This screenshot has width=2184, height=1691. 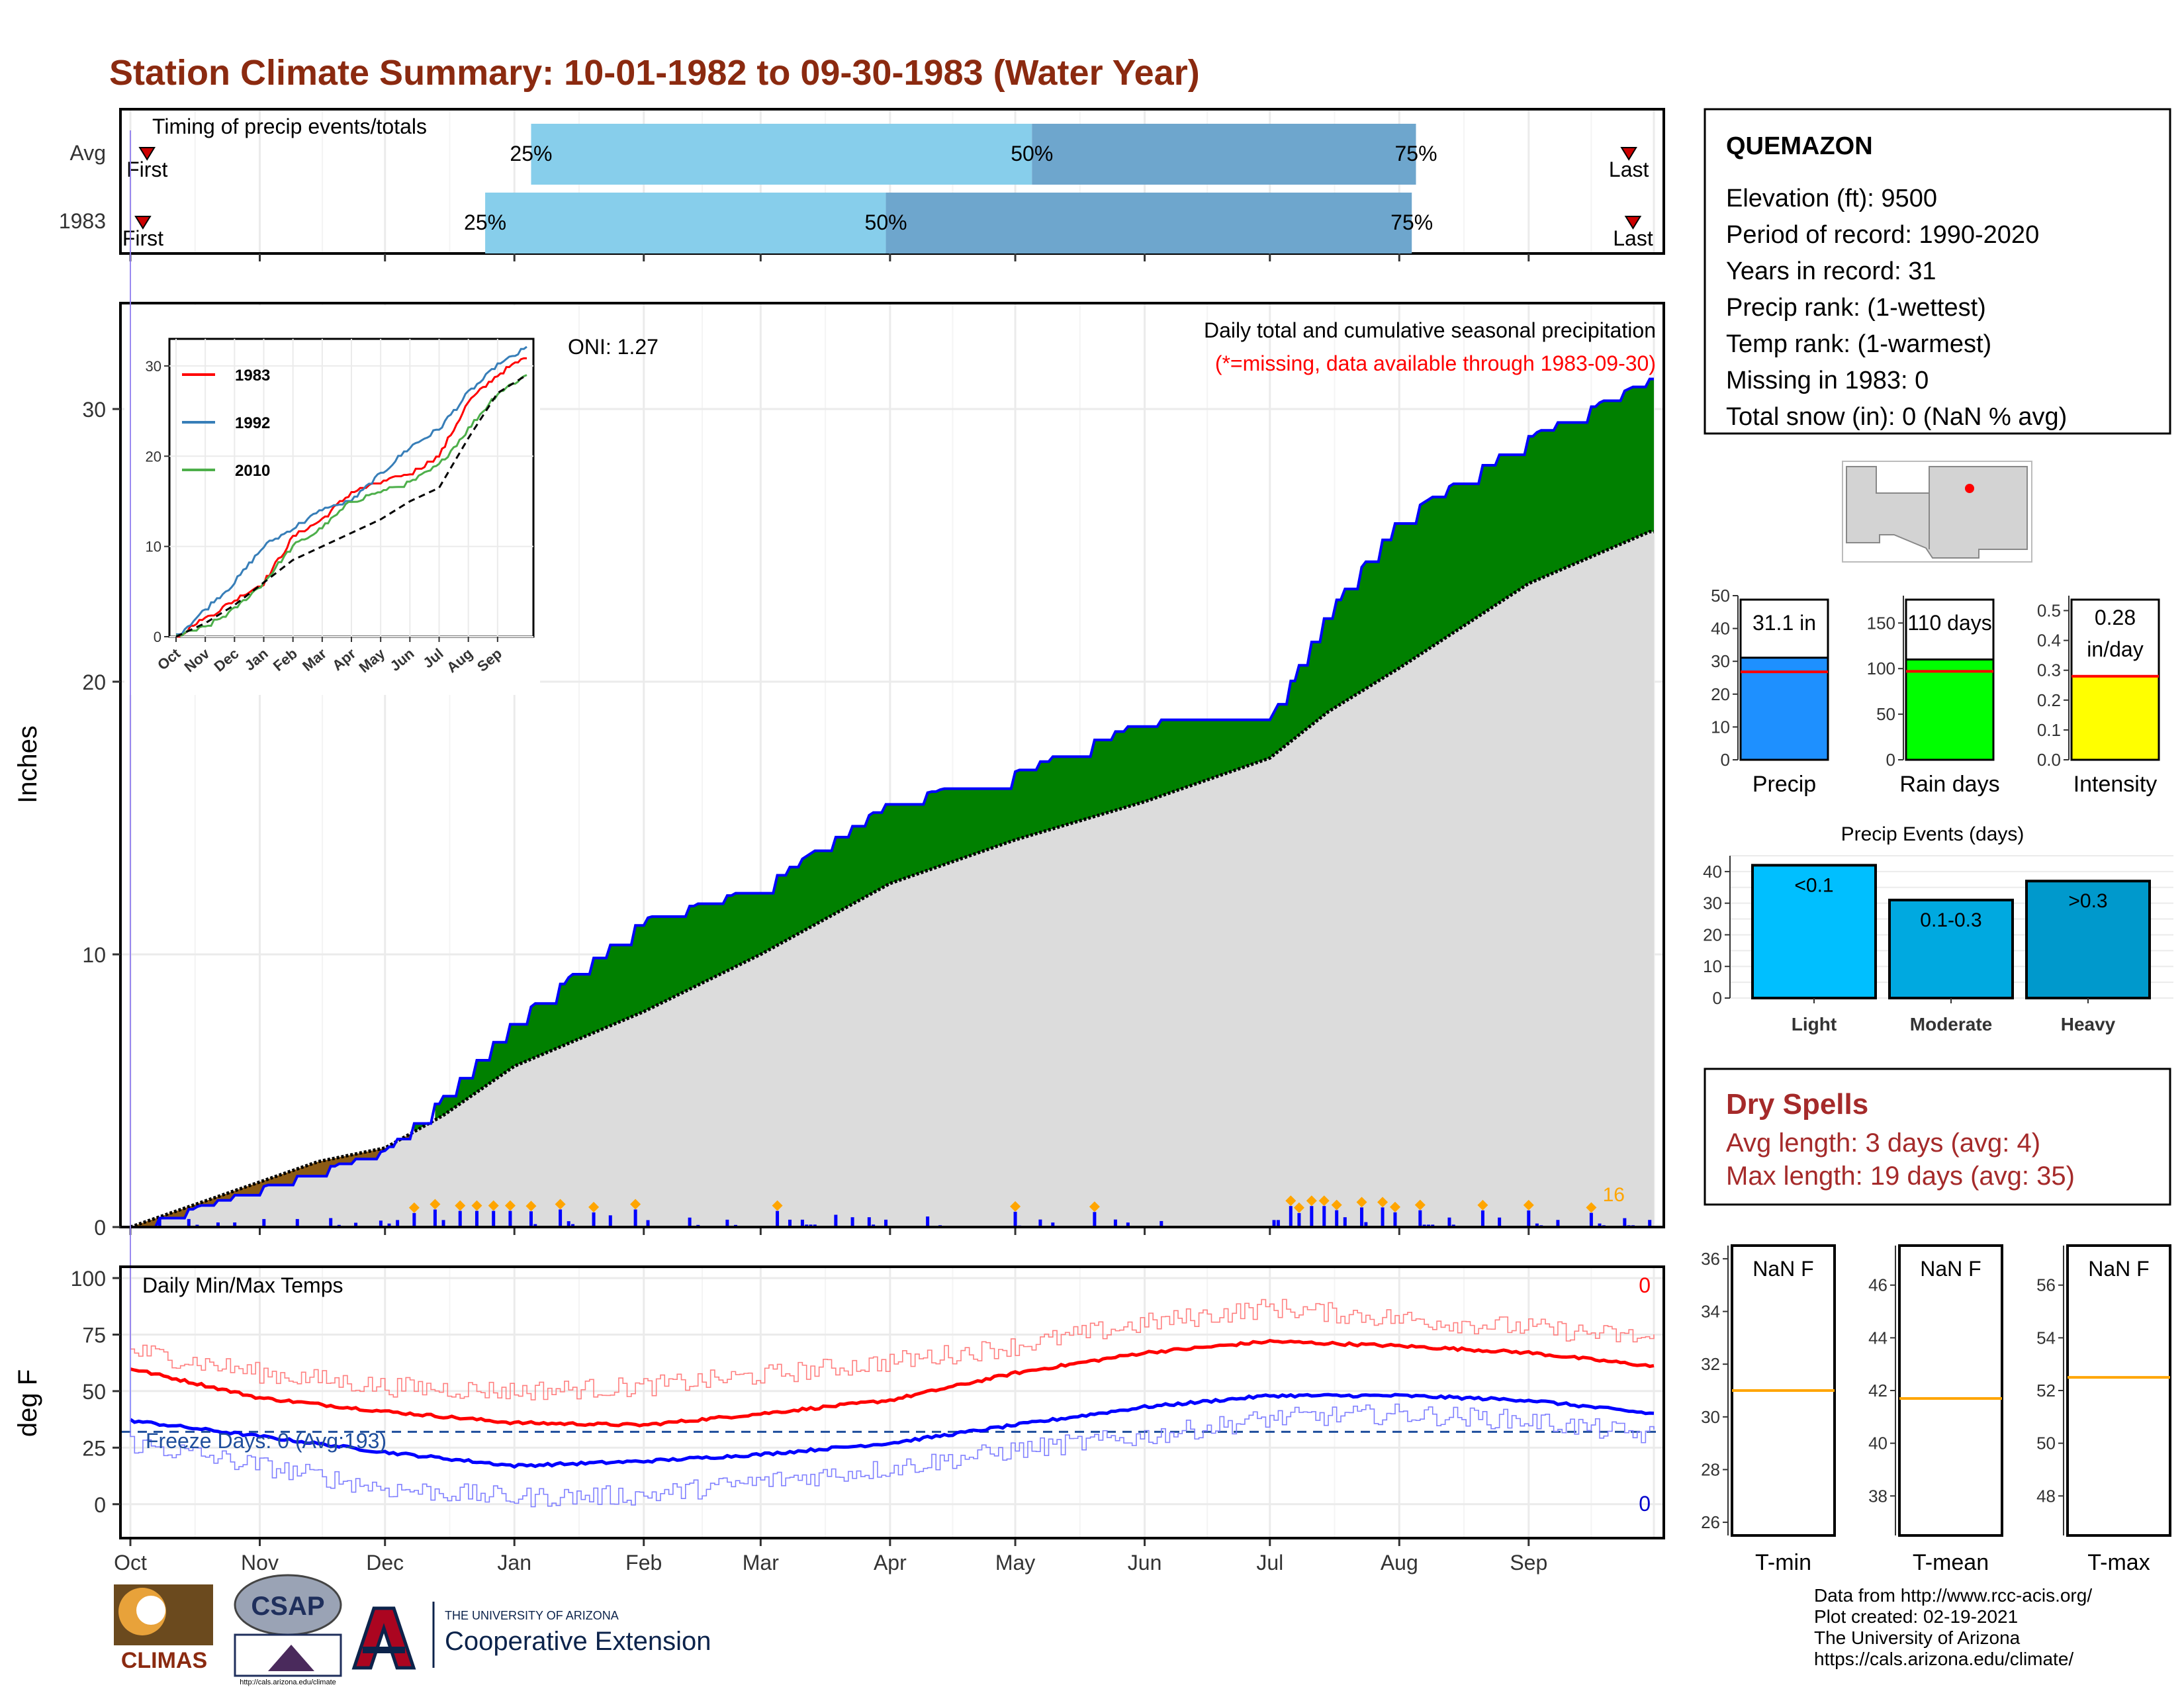 What do you see at coordinates (1645, 1285) in the screenshot?
I see `max-extreme-count: 0` at bounding box center [1645, 1285].